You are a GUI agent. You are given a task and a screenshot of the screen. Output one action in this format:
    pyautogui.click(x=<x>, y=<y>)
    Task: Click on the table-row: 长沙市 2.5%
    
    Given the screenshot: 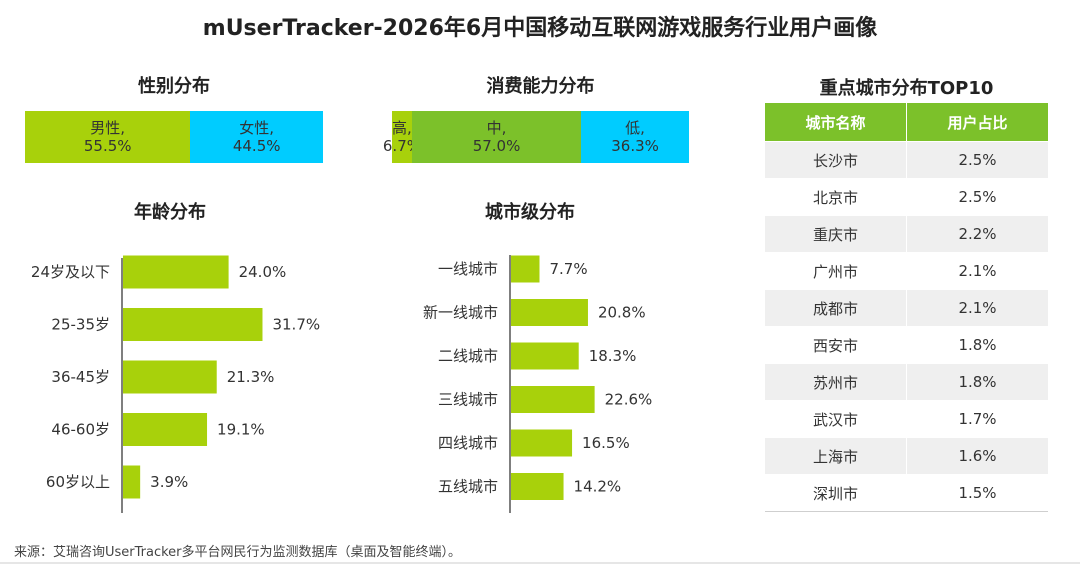 What is the action you would take?
    pyautogui.click(x=906, y=160)
    